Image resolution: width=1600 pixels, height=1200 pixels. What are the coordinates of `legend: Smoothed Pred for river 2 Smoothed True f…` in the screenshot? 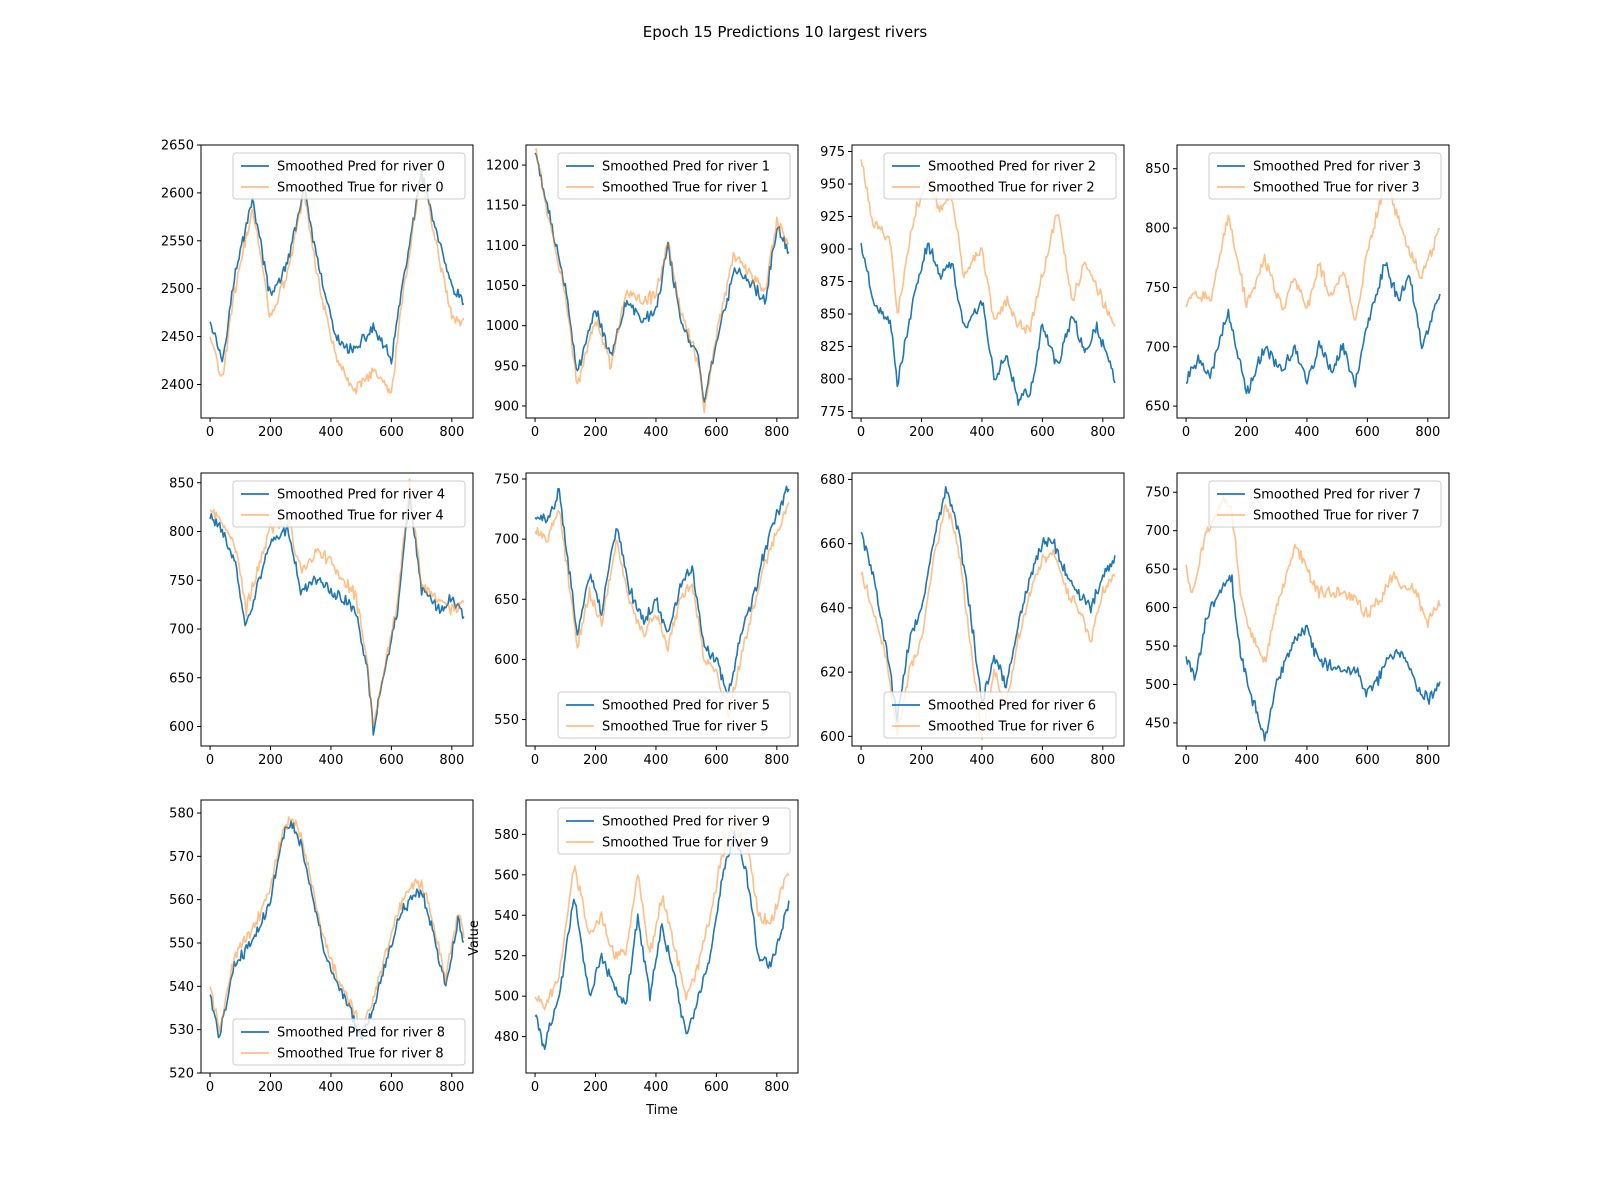 It's located at (1000, 176).